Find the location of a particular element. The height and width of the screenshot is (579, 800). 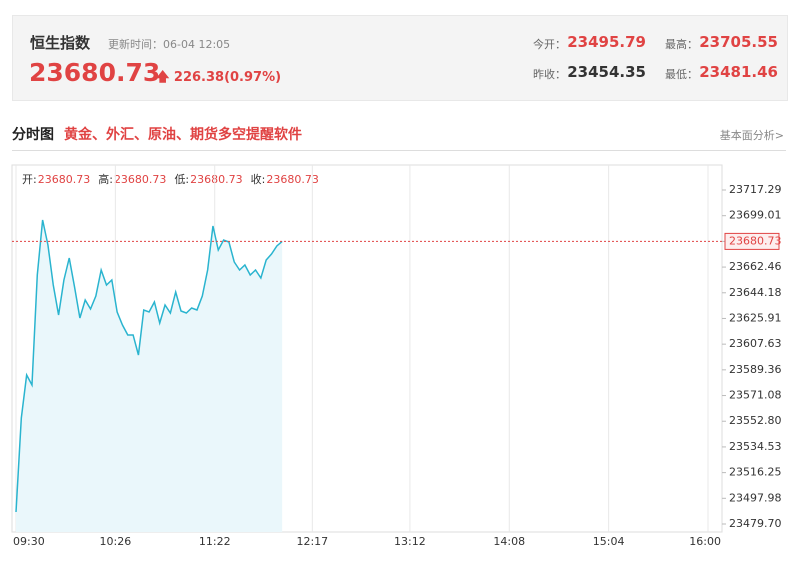

stat-value: 23705.55 is located at coordinates (738, 42).